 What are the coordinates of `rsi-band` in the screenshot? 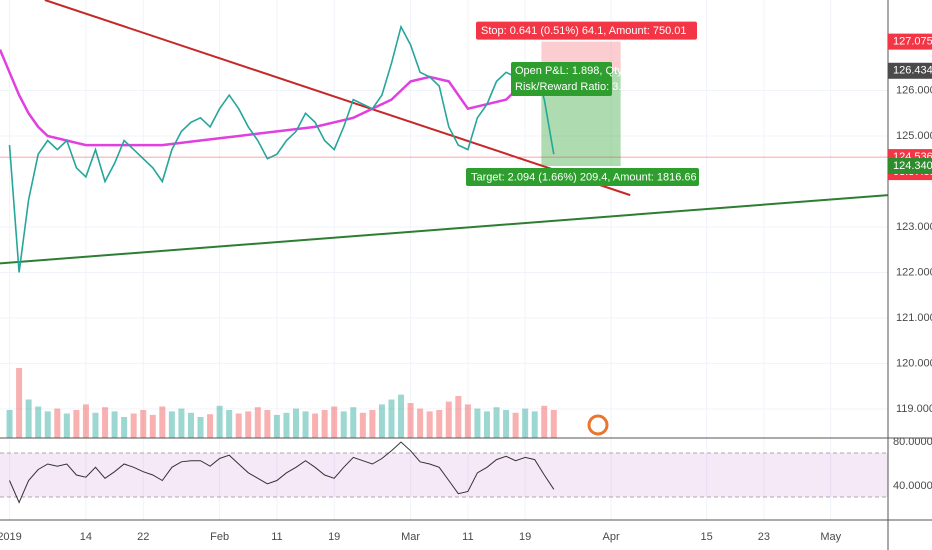 It's located at (444, 474).